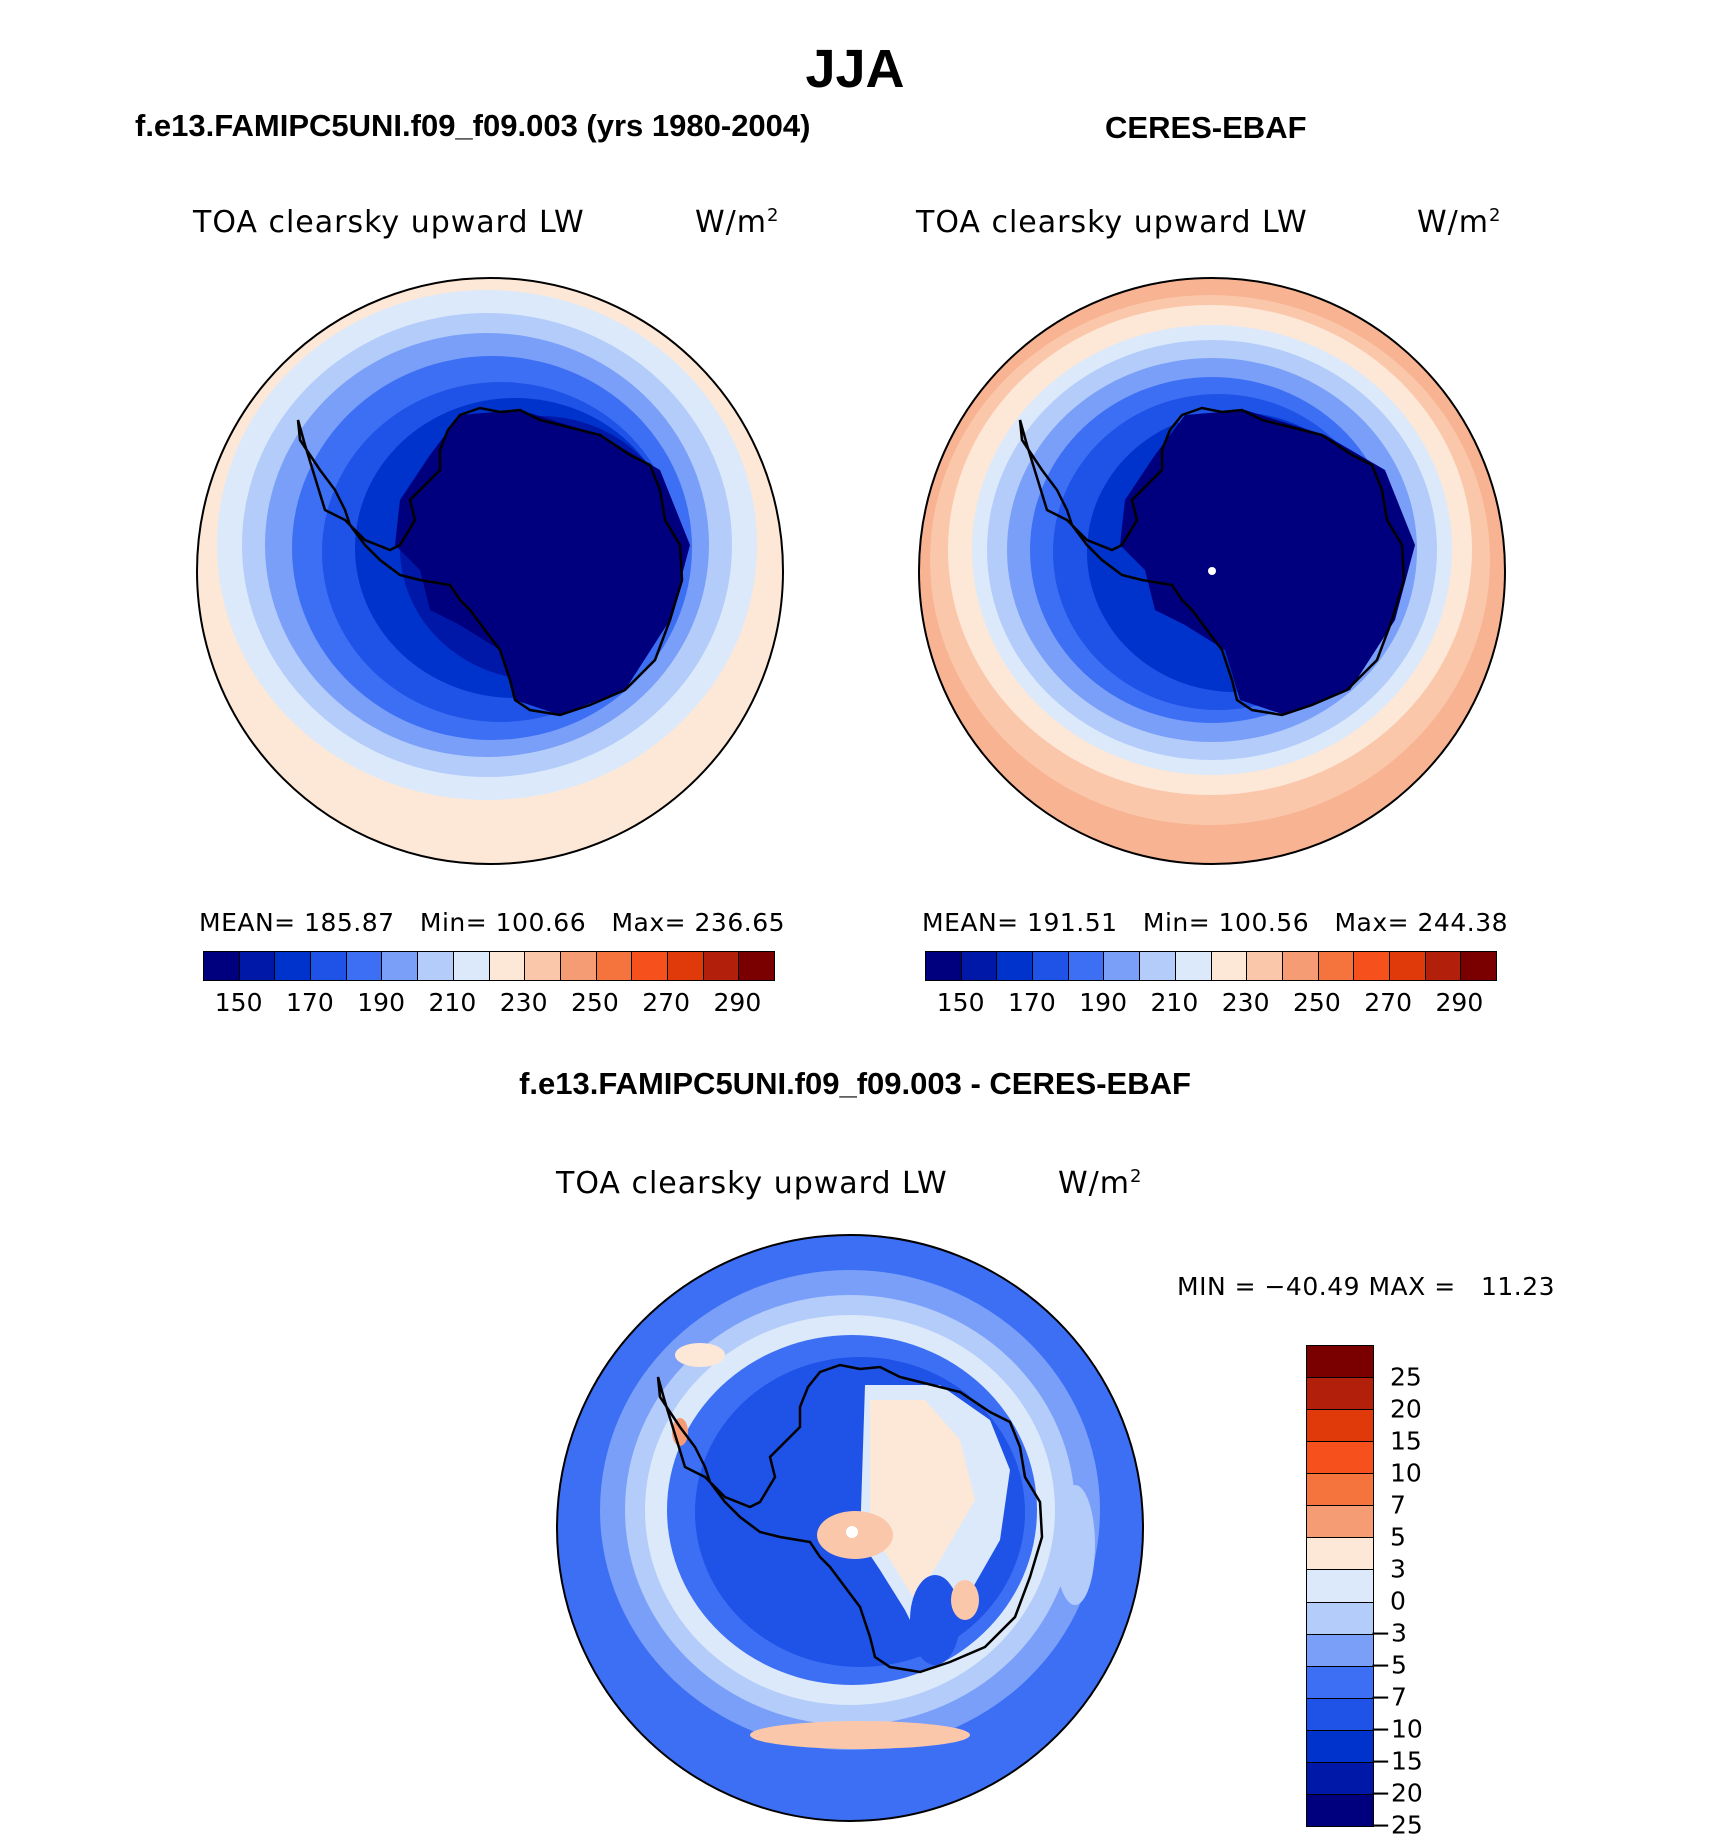 This screenshot has width=1710, height=1840. Describe the element at coordinates (666, 1002) in the screenshot. I see `colorbar-tick-label: 270` at that location.